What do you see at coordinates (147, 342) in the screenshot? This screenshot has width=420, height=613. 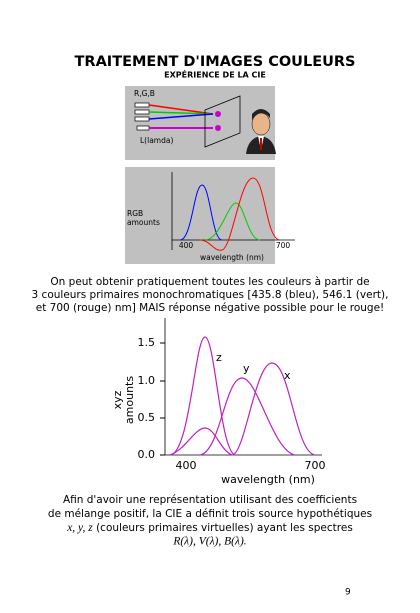 I see `tick-label: 1.5` at bounding box center [147, 342].